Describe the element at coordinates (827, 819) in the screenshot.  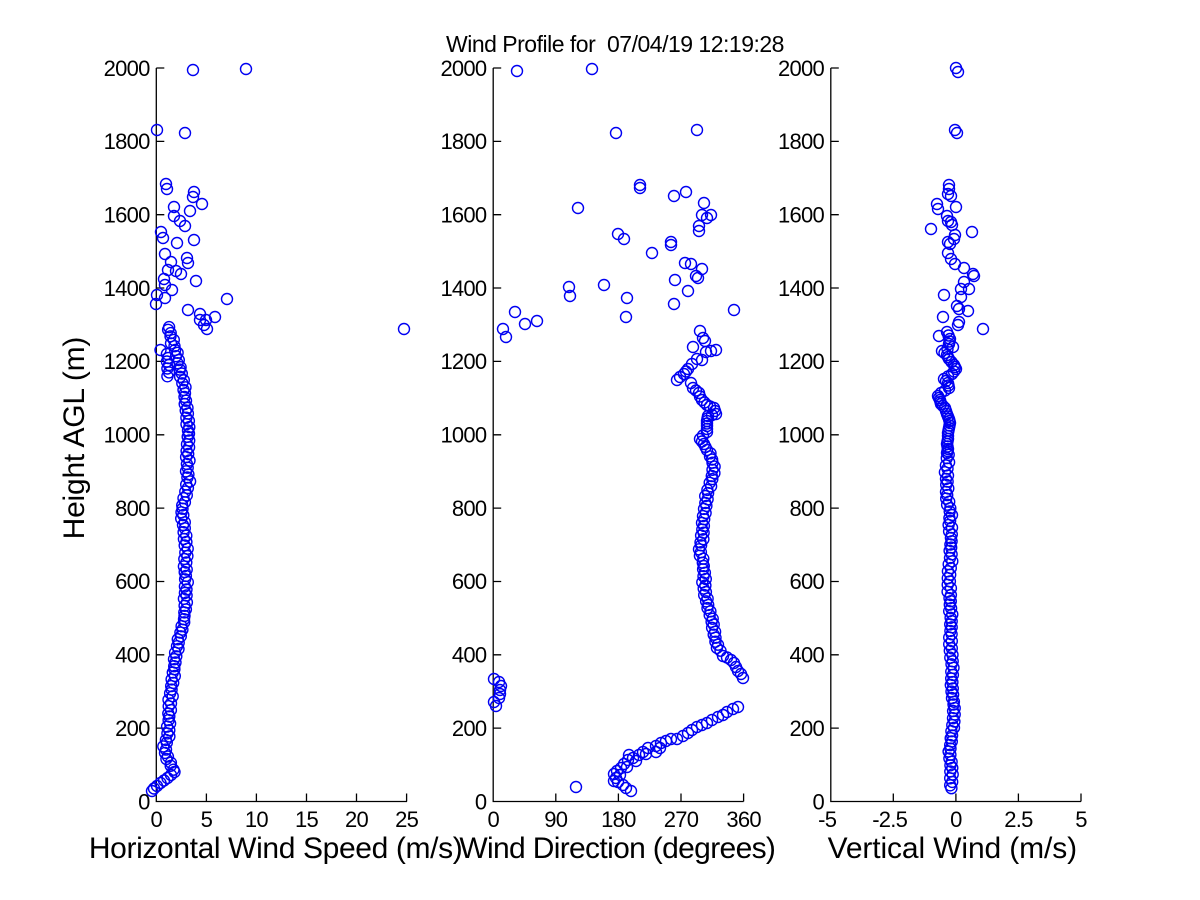
I see `svg-text: -5` at that location.